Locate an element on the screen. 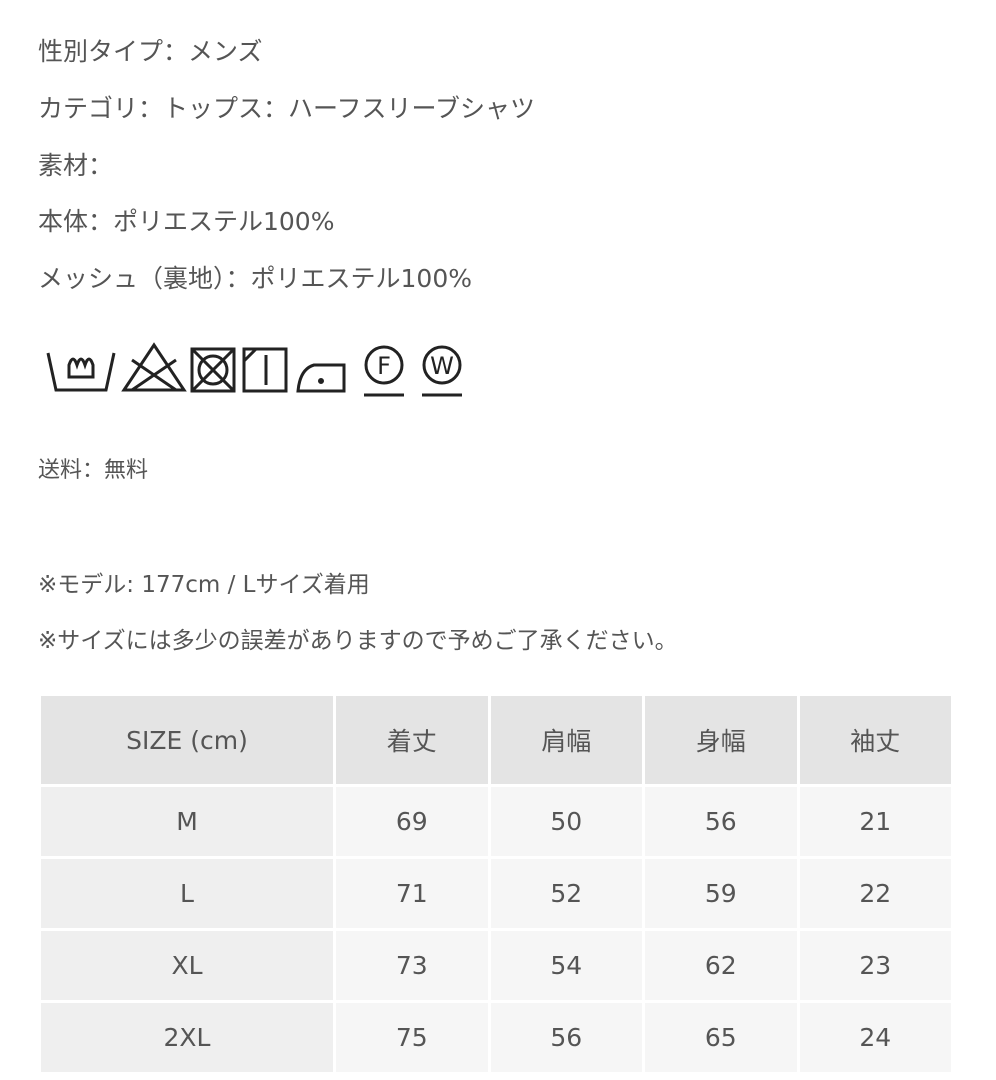 This screenshot has height=1080, width=996. table-row: M 69 50 56 21 is located at coordinates (496, 821).